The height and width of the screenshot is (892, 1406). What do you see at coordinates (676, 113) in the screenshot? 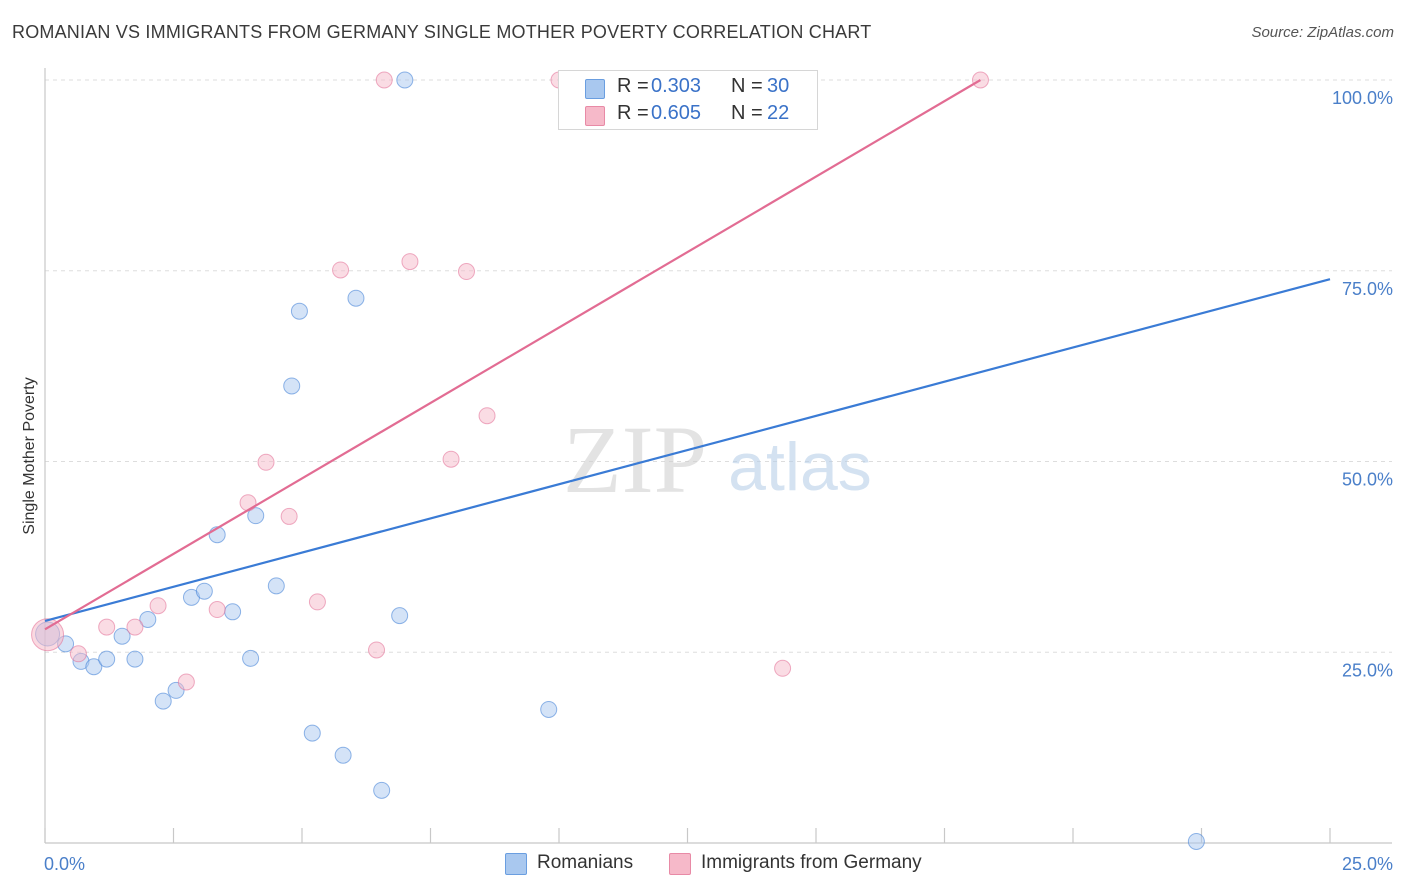
I see `legend-r-value: 0.605` at bounding box center [676, 113].